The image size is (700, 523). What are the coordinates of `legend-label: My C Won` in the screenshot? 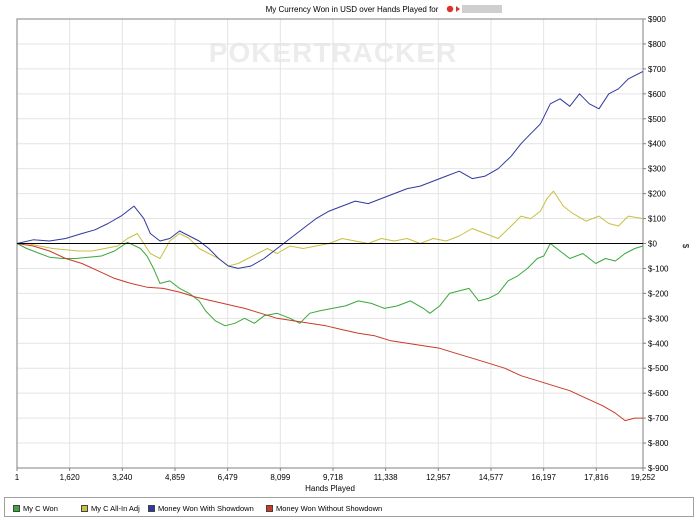 It's located at (40, 508).